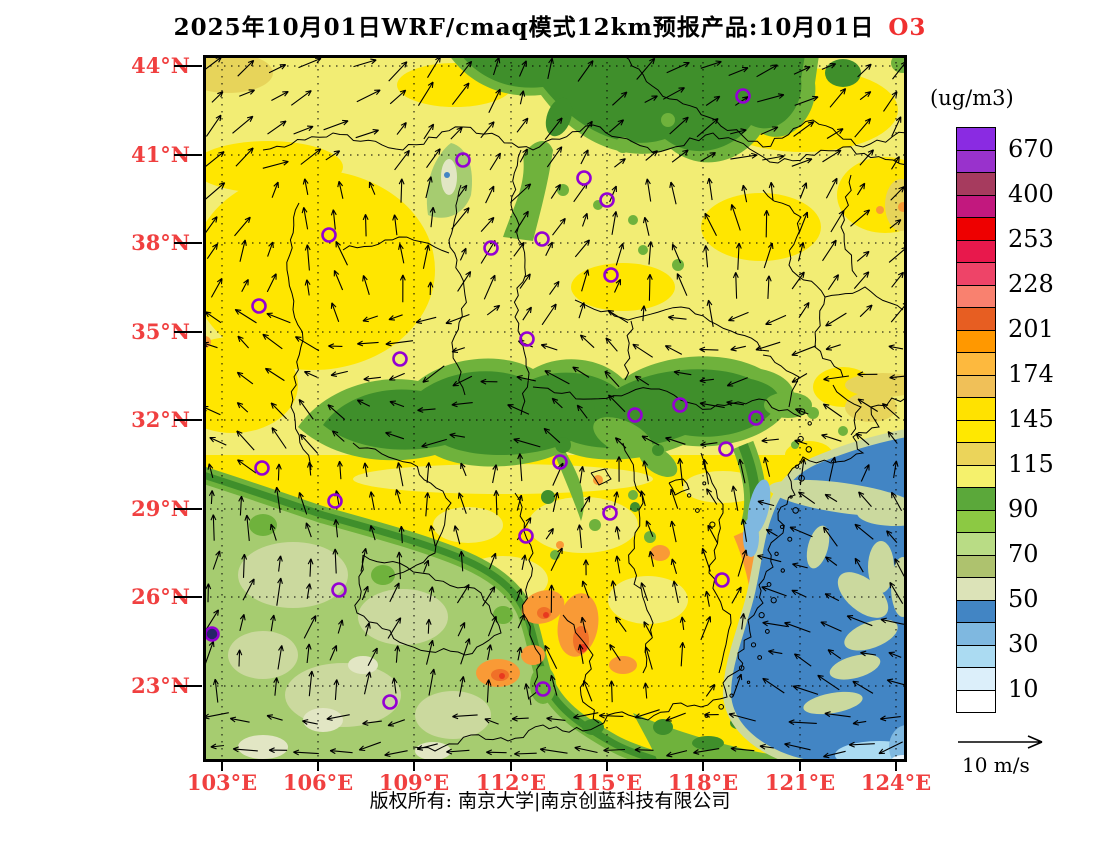 Image resolution: width=1100 pixels, height=850 pixels. What do you see at coordinates (511, 782) in the screenshot?
I see `lon-label: 112°E` at bounding box center [511, 782].